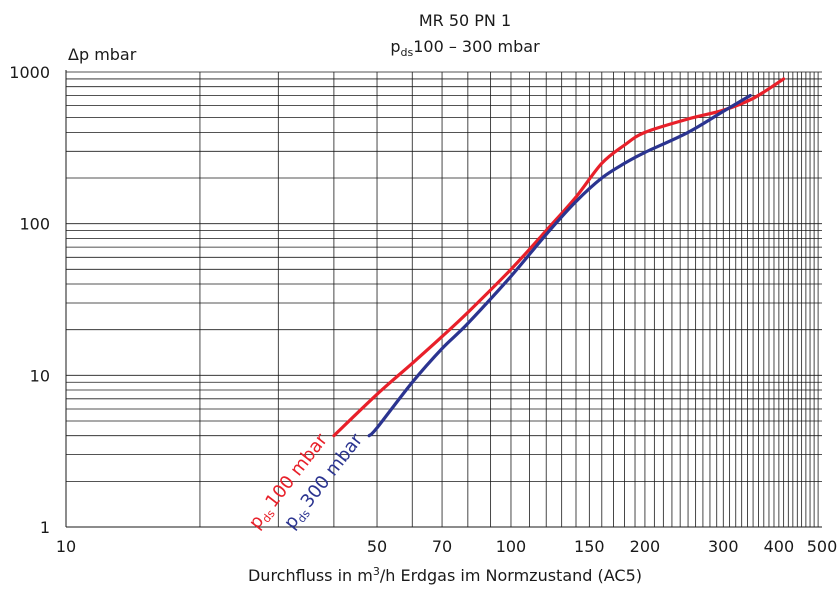 The width and height of the screenshot is (839, 592). Describe the element at coordinates (310, 575) in the screenshot. I see `x-axis-label-text: Durchfluss in m` at that location.